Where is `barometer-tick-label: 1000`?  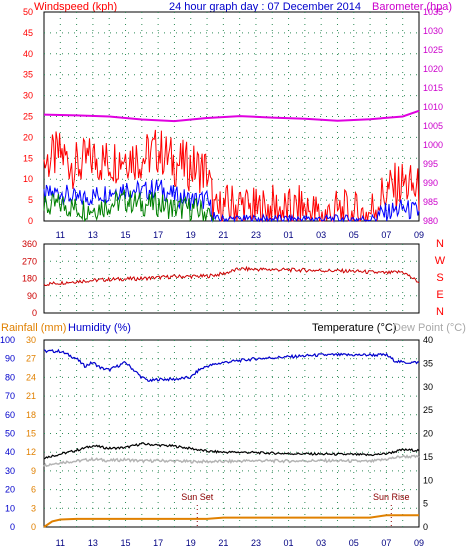 barometer-tick-label: 1000 is located at coordinates (433, 145).